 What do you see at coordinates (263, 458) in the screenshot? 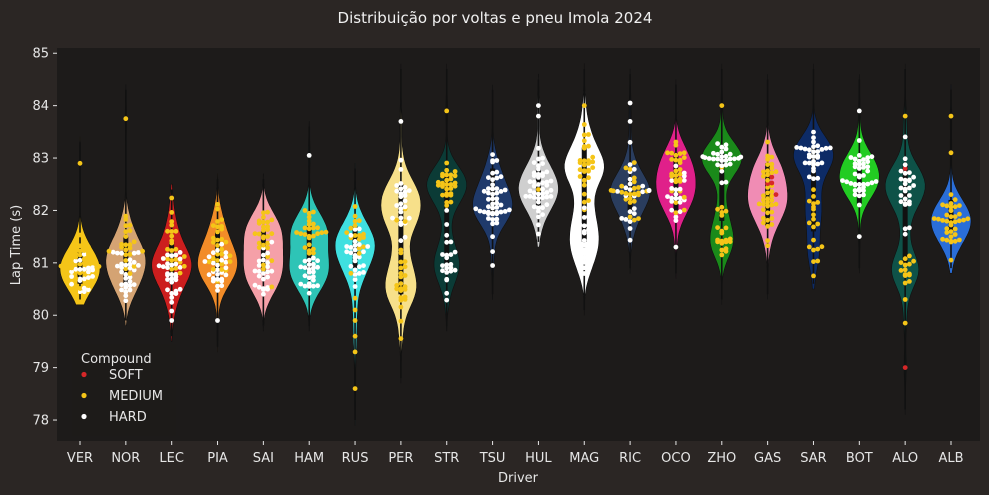
I see `x-tick-label-sai: SAI` at bounding box center [263, 458].